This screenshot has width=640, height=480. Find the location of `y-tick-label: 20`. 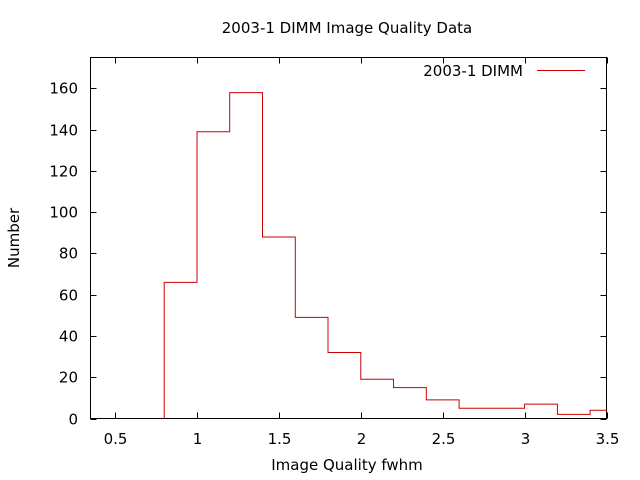

y-tick-label: 20 is located at coordinates (68, 378).